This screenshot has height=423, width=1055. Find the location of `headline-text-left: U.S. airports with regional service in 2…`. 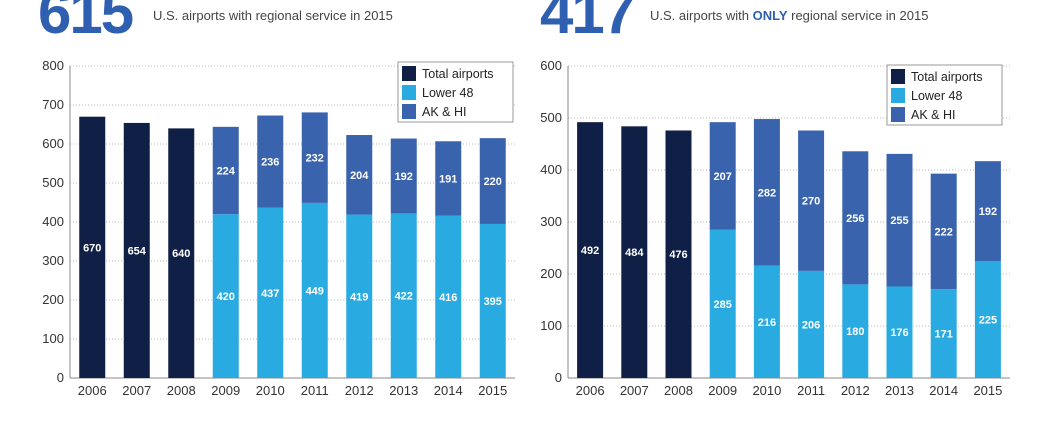

headline-text-left: U.S. airports with regional service in 2… is located at coordinates (273, 15).